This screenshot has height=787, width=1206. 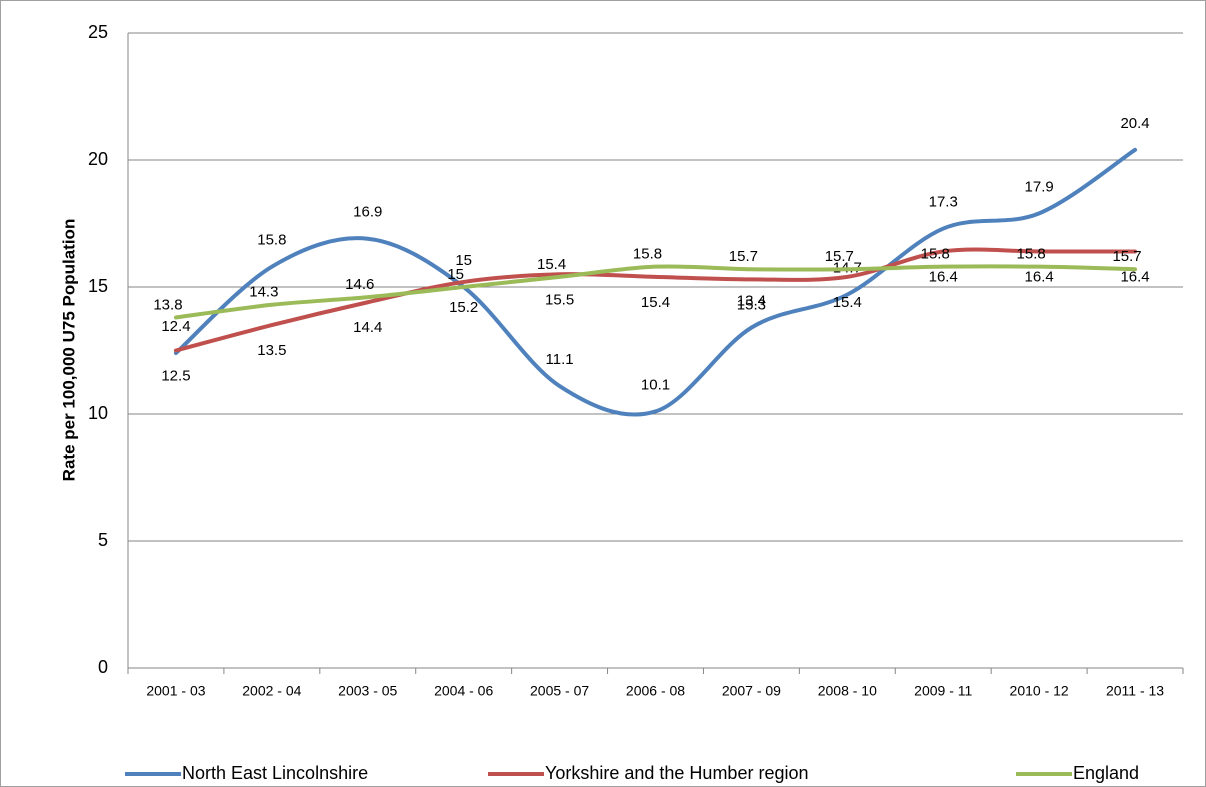 What do you see at coordinates (175, 691) in the screenshot?
I see `x-tick-label: 2001 - 03` at bounding box center [175, 691].